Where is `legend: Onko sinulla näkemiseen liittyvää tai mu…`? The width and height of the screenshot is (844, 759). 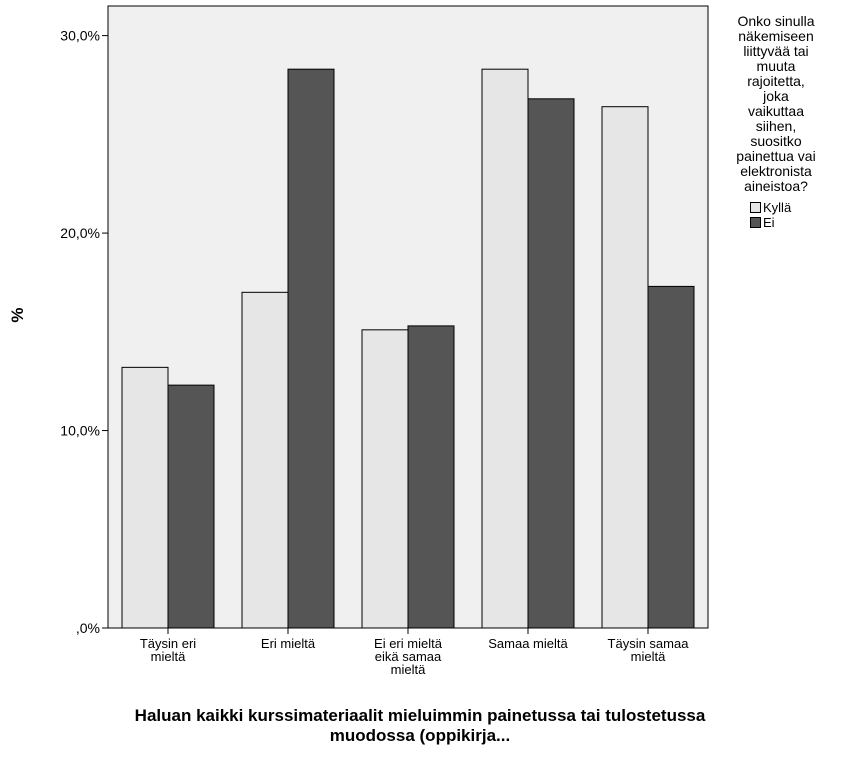 legend: Onko sinulla näkemiseen liittyvää tai mu… is located at coordinates (776, 122).